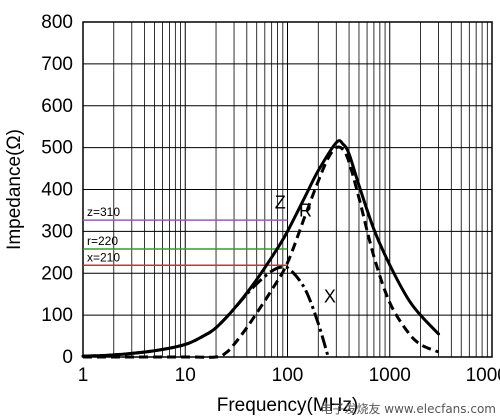 This screenshot has height=417, width=500. Describe the element at coordinates (57, 106) in the screenshot. I see `y-tick-label: 600` at that location.